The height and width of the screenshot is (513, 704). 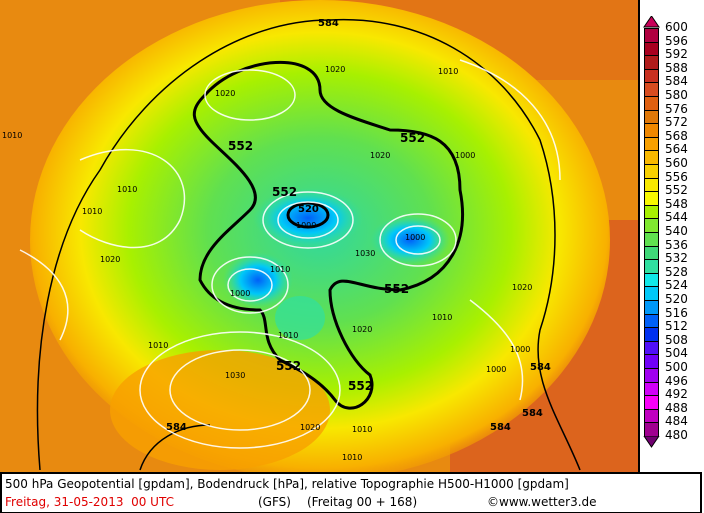 I want to click on legend-label: 492, so click(x=676, y=394).